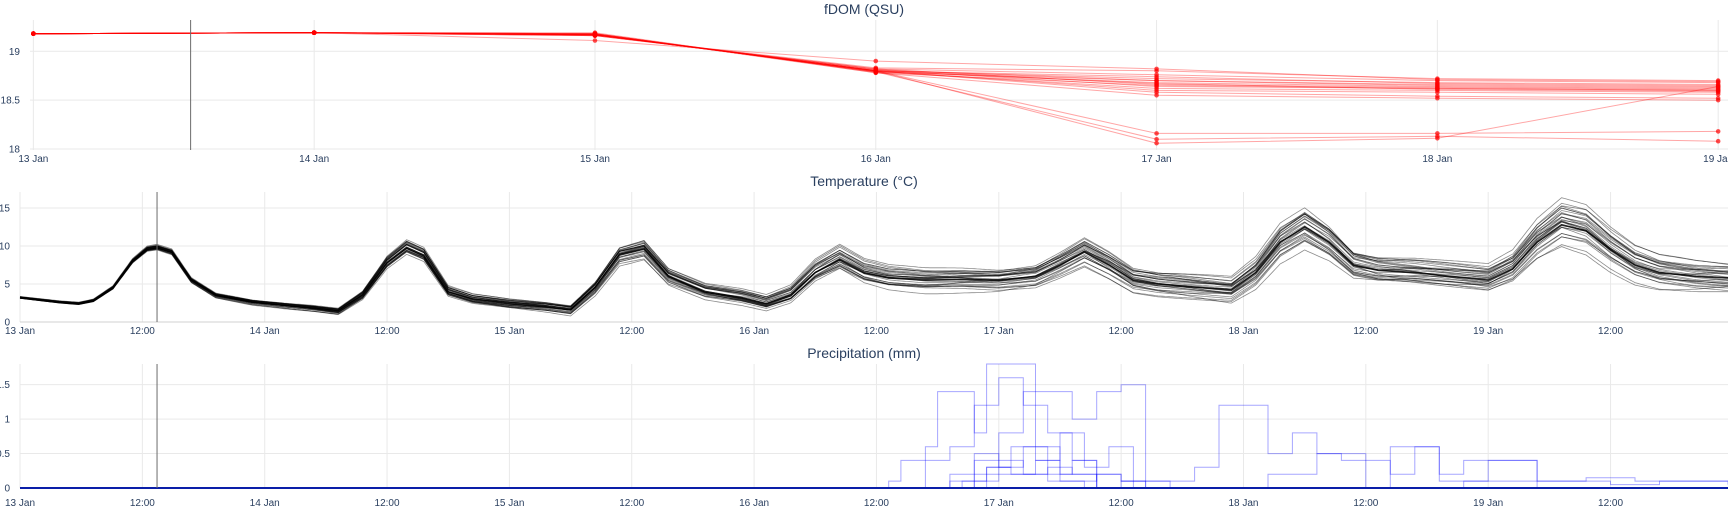 Image resolution: width=1728 pixels, height=507 pixels. Describe the element at coordinates (7, 284) in the screenshot. I see `y-tick-label: 5` at that location.